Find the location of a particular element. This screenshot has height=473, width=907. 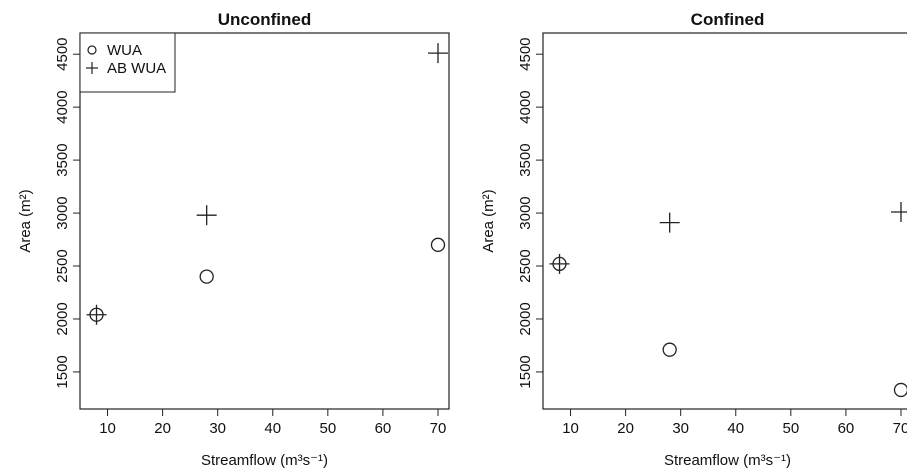

legend-plus-icon is located at coordinates (92, 68).